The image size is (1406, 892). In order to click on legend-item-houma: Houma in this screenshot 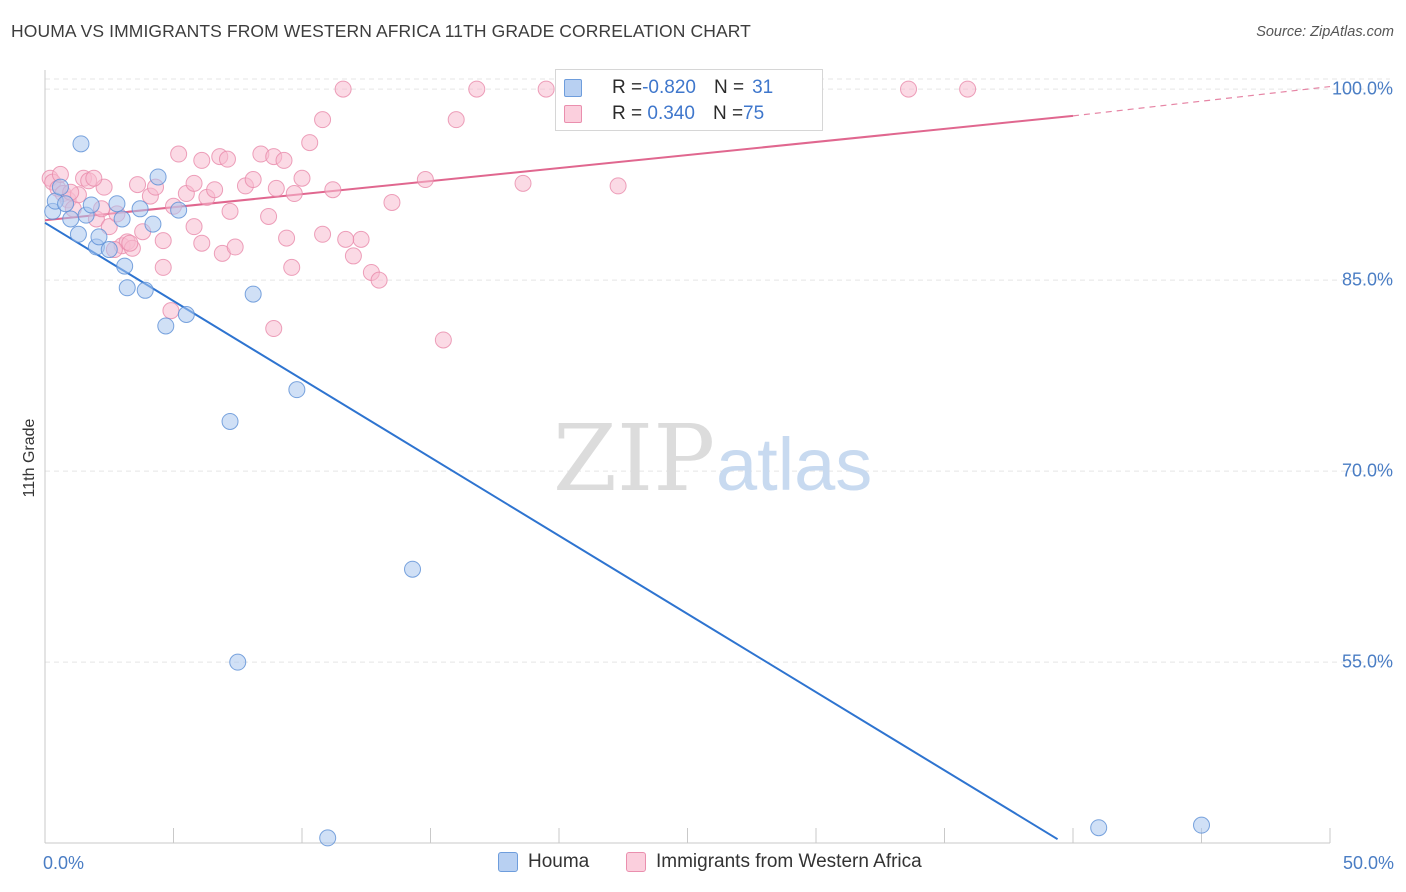, I will do `click(543, 862)`.